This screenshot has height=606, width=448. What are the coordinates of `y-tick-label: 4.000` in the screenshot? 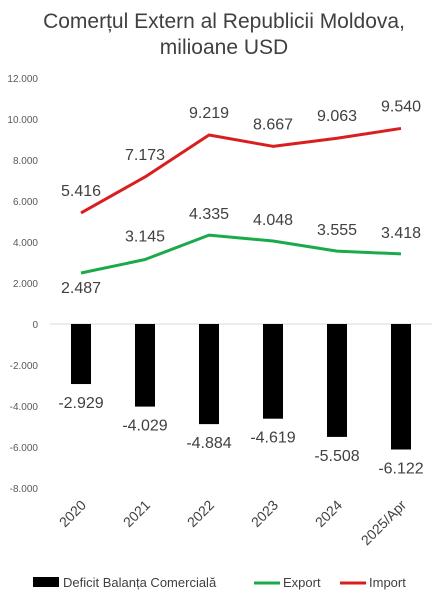 It's located at (25, 243).